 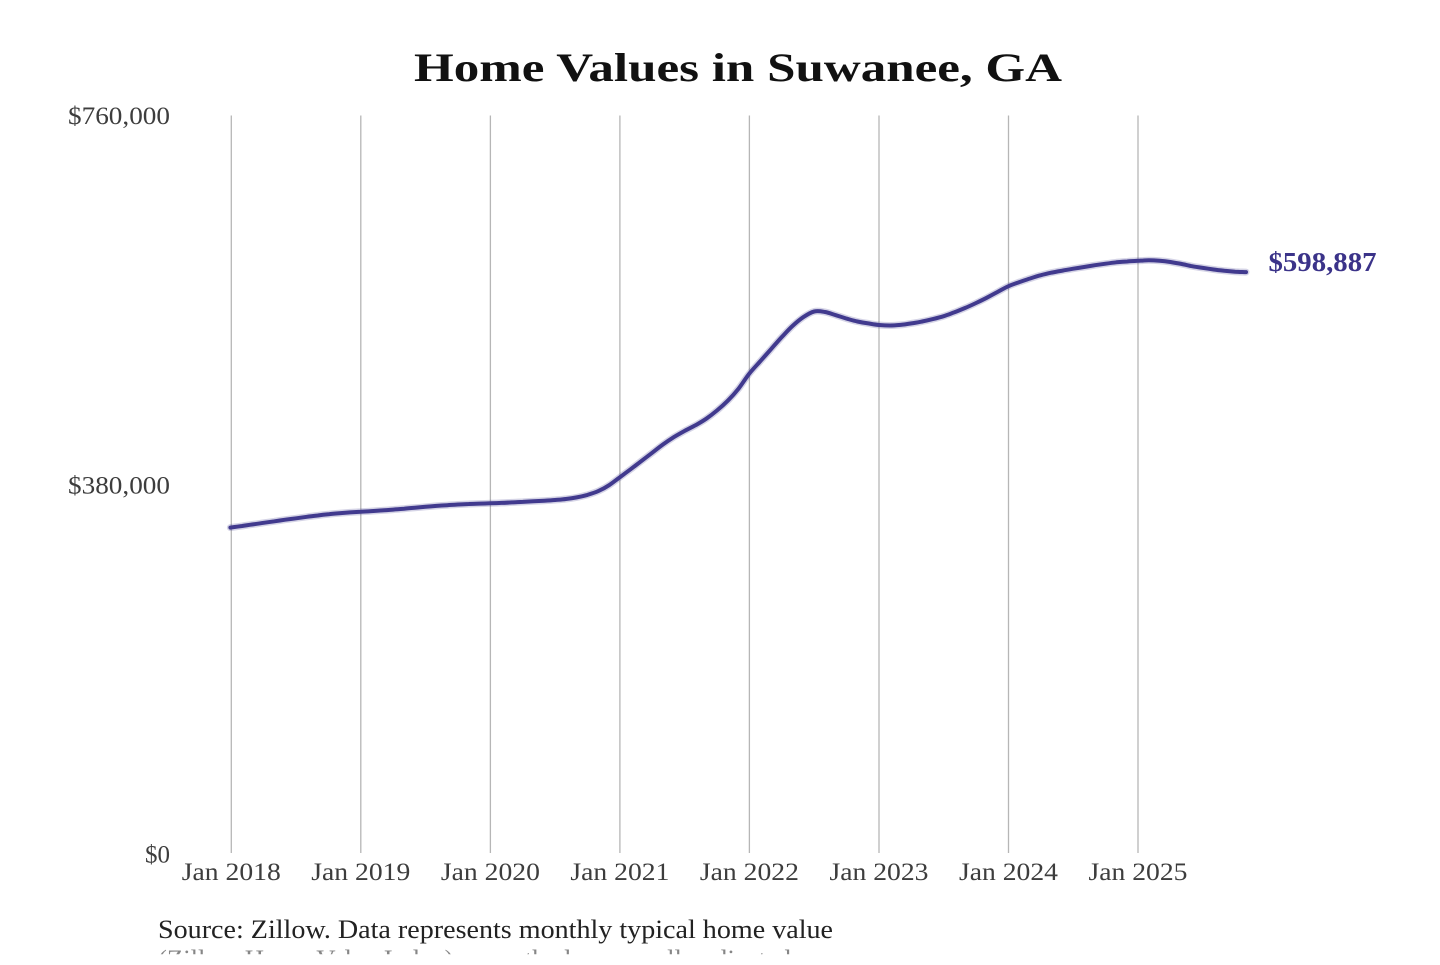 I want to click on svg-text: Jan 2020, so click(x=490, y=872).